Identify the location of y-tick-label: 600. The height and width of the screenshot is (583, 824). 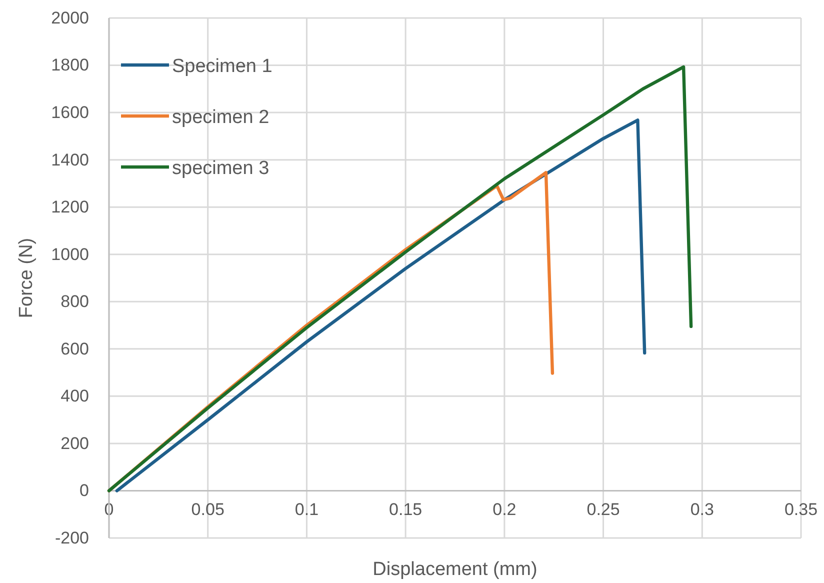
(74, 348).